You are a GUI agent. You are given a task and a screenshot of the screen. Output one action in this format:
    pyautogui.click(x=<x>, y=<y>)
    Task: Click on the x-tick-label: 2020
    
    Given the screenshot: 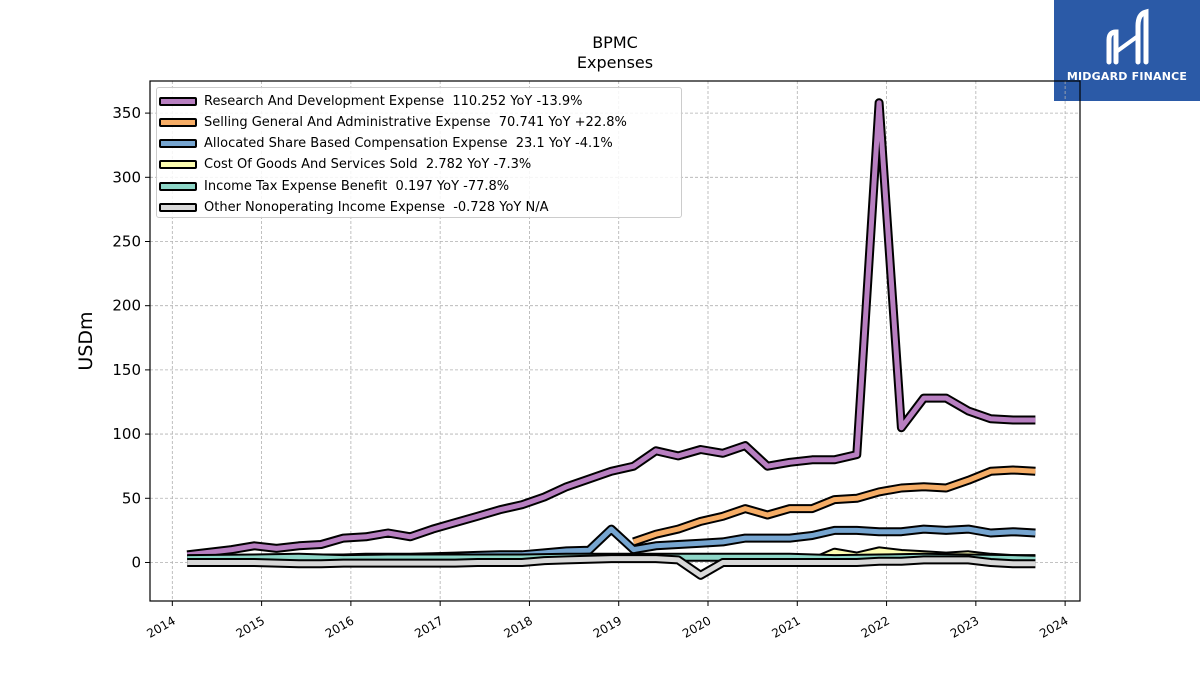 What is the action you would take?
    pyautogui.click(x=696, y=626)
    